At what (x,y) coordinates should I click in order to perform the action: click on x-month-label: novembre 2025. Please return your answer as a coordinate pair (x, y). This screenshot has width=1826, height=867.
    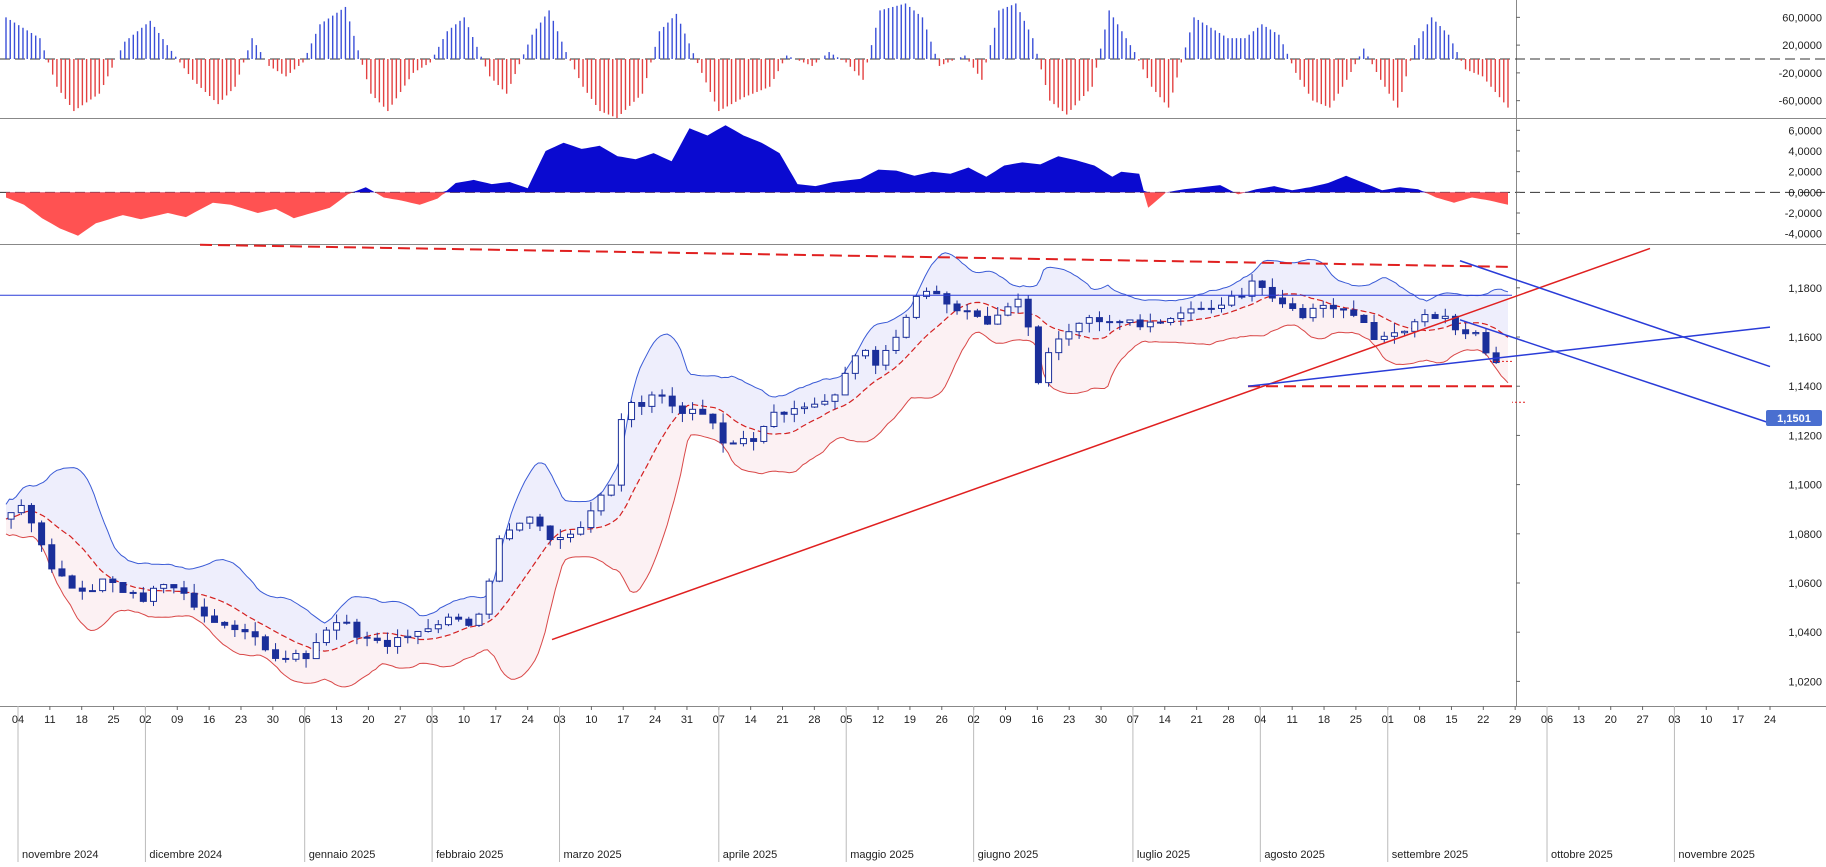
    Looking at the image, I should click on (1716, 855).